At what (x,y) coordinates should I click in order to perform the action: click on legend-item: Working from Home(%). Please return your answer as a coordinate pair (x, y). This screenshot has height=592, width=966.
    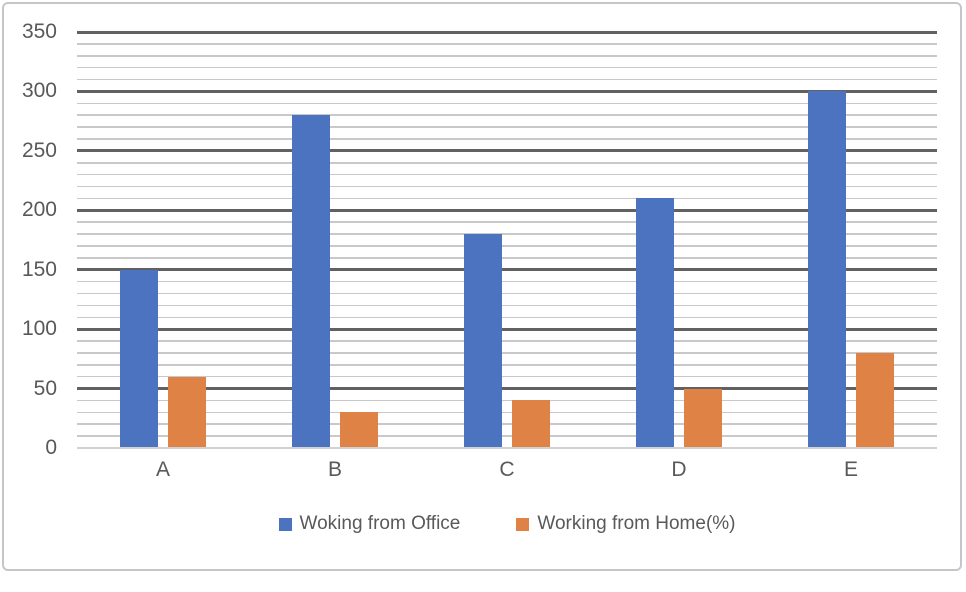
    Looking at the image, I should click on (626, 524).